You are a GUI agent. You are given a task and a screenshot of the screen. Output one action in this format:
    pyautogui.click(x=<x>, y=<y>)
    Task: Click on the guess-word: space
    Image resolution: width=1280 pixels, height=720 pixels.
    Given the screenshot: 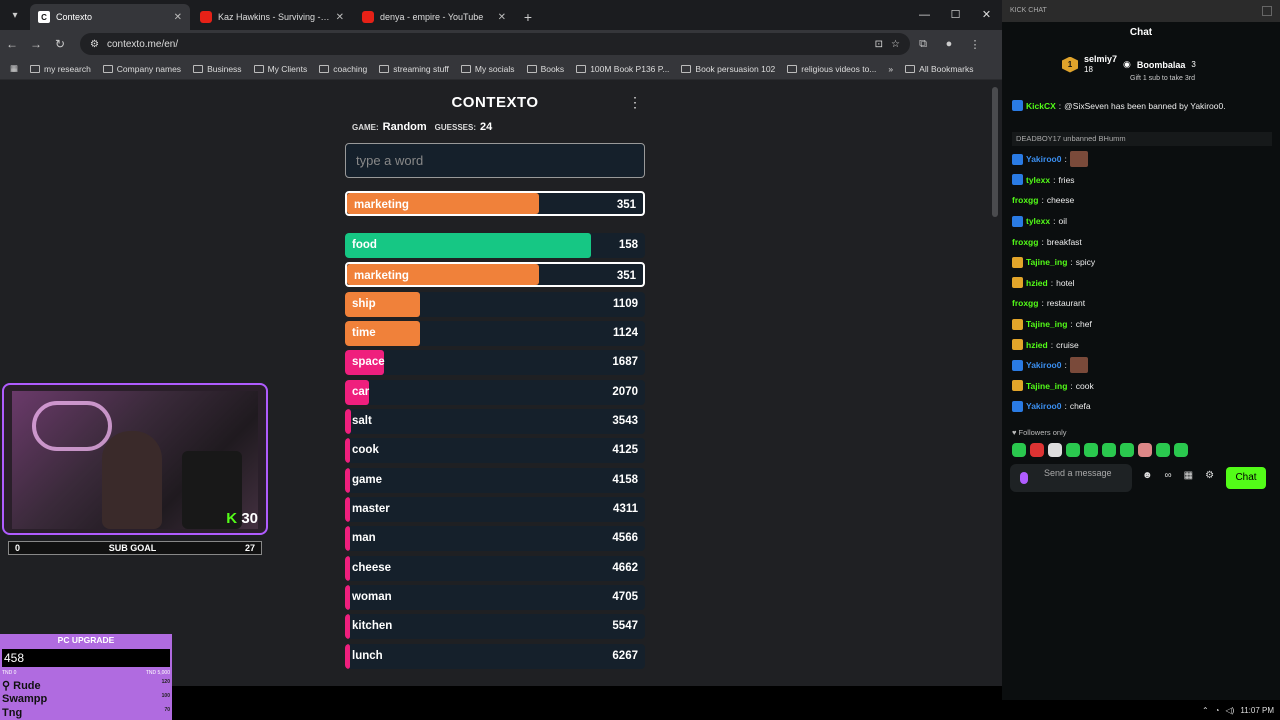 What is the action you would take?
    pyautogui.click(x=368, y=362)
    